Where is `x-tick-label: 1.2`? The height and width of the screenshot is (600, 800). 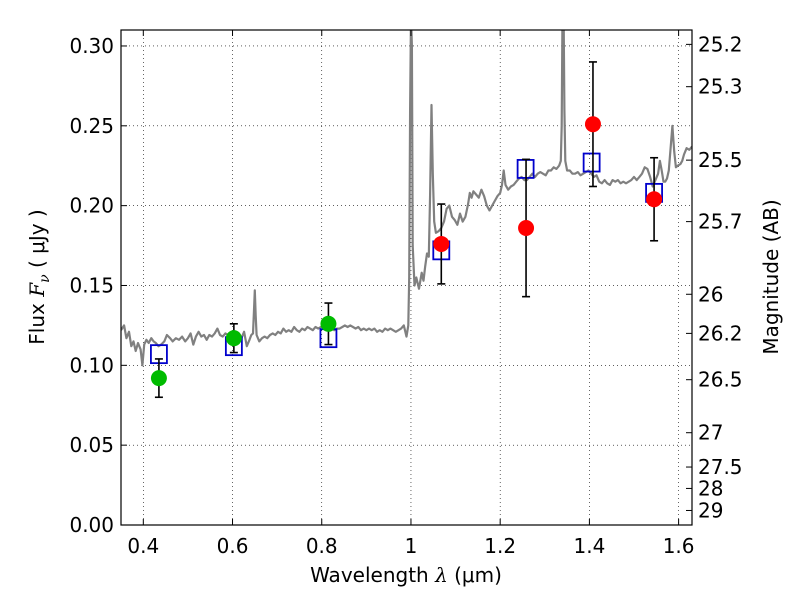
x-tick-label: 1.2 is located at coordinates (500, 546).